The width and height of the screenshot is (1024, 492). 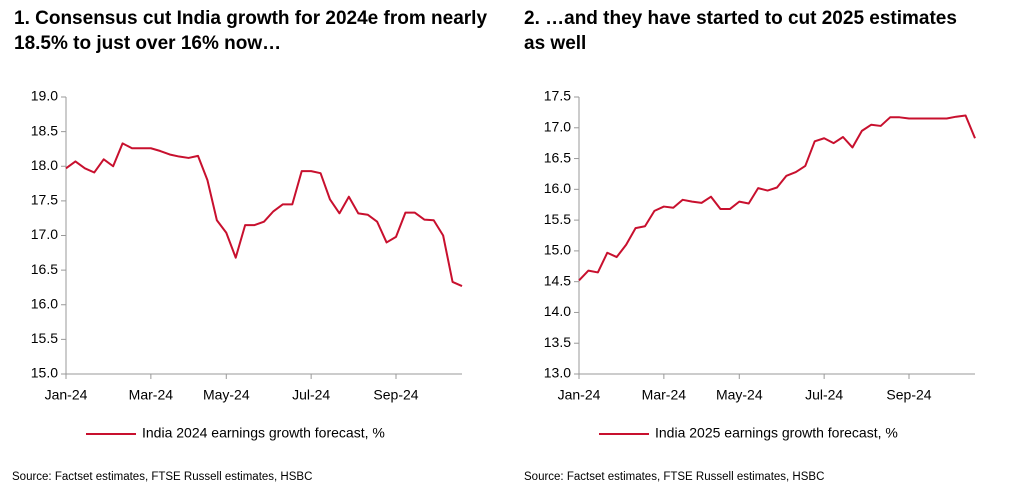 What do you see at coordinates (44, 96) in the screenshot?
I see `y-tick-label: 19.0` at bounding box center [44, 96].